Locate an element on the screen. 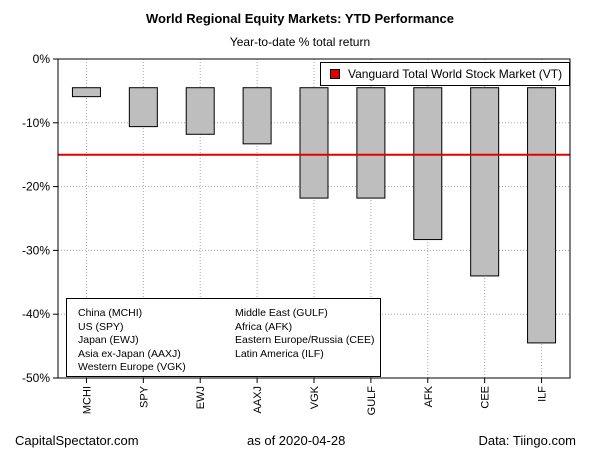 This screenshot has height=450, width=600. legend-entry: US (SPY) is located at coordinates (101, 326).